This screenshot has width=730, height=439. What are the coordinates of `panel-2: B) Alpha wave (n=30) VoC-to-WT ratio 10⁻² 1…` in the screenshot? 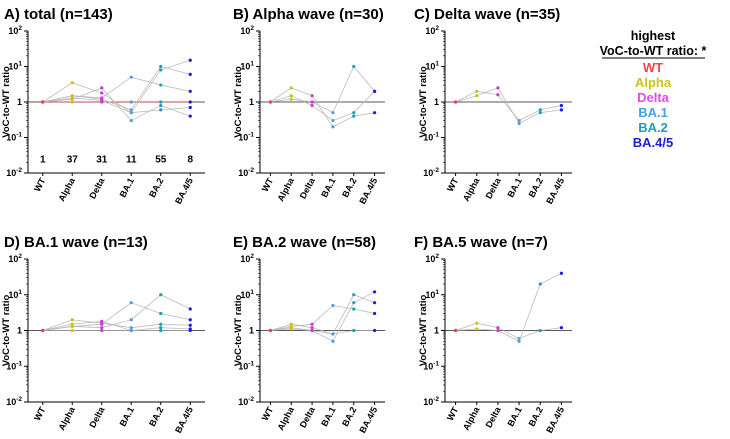 It's located at (309, 106).